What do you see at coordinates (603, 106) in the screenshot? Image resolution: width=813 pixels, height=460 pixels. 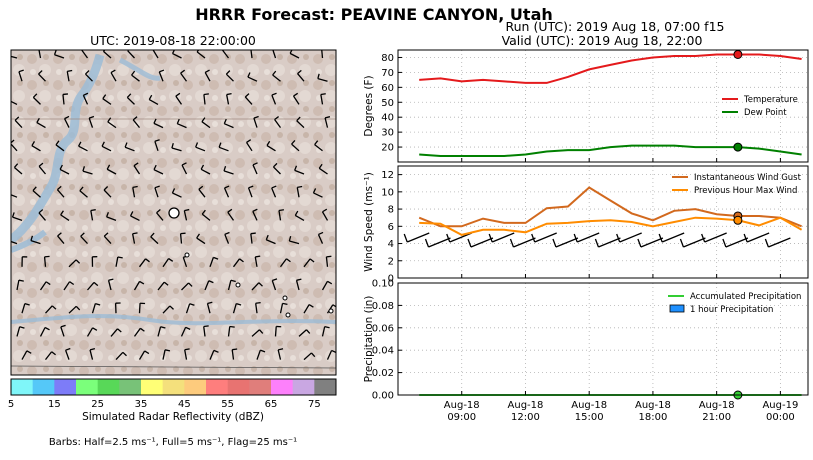 I see `panel-frame` at bounding box center [603, 106].